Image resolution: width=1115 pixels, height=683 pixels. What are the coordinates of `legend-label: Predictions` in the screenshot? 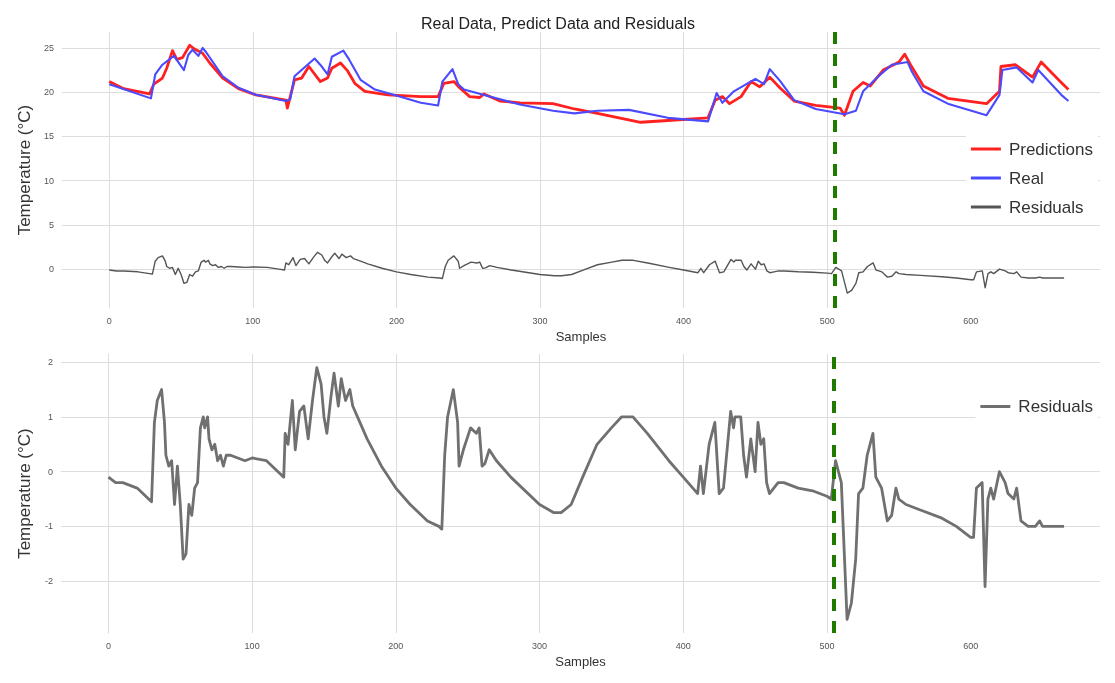 It's located at (1051, 149).